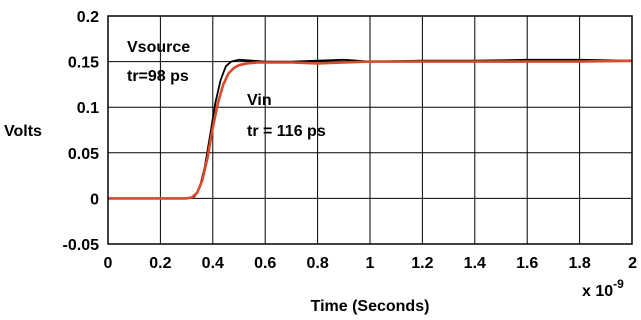 The height and width of the screenshot is (320, 641). I want to click on y-tick-label: 0.05, so click(83, 154).